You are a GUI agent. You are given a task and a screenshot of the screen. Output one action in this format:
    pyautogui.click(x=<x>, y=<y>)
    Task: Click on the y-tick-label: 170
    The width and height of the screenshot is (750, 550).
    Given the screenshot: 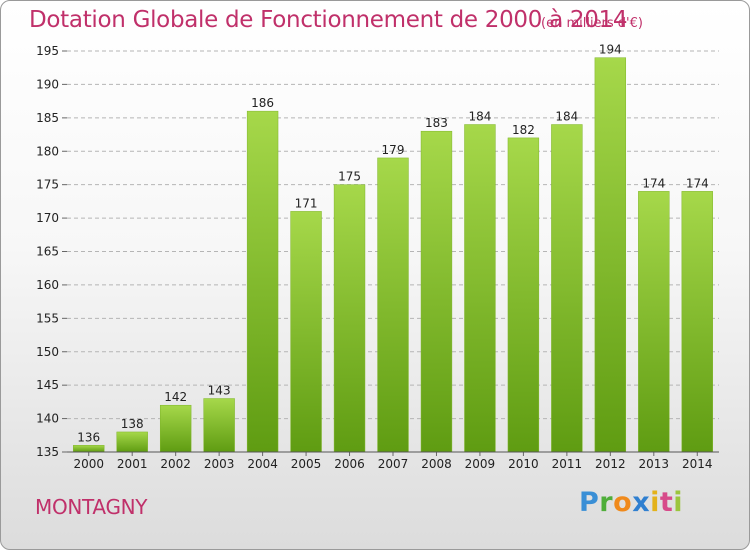 What is the action you would take?
    pyautogui.click(x=47, y=218)
    